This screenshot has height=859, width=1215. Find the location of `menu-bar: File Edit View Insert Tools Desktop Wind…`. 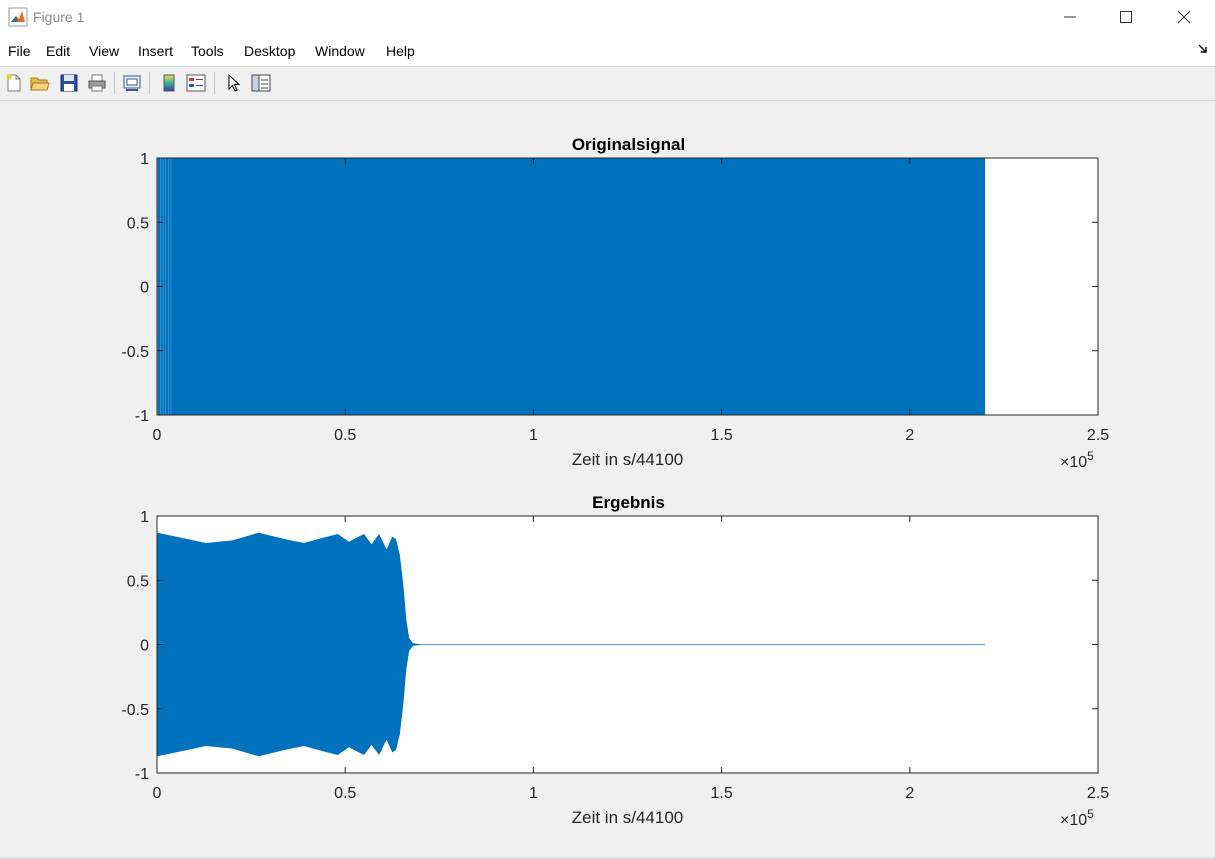

menu-bar: File Edit View Insert Tools Desktop Wind… is located at coordinates (607, 51).